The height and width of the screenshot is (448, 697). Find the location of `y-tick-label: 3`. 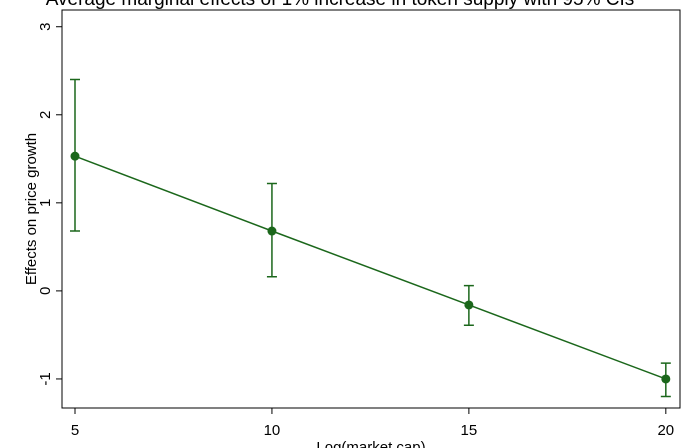

y-tick-label: 3 is located at coordinates (45, 27).